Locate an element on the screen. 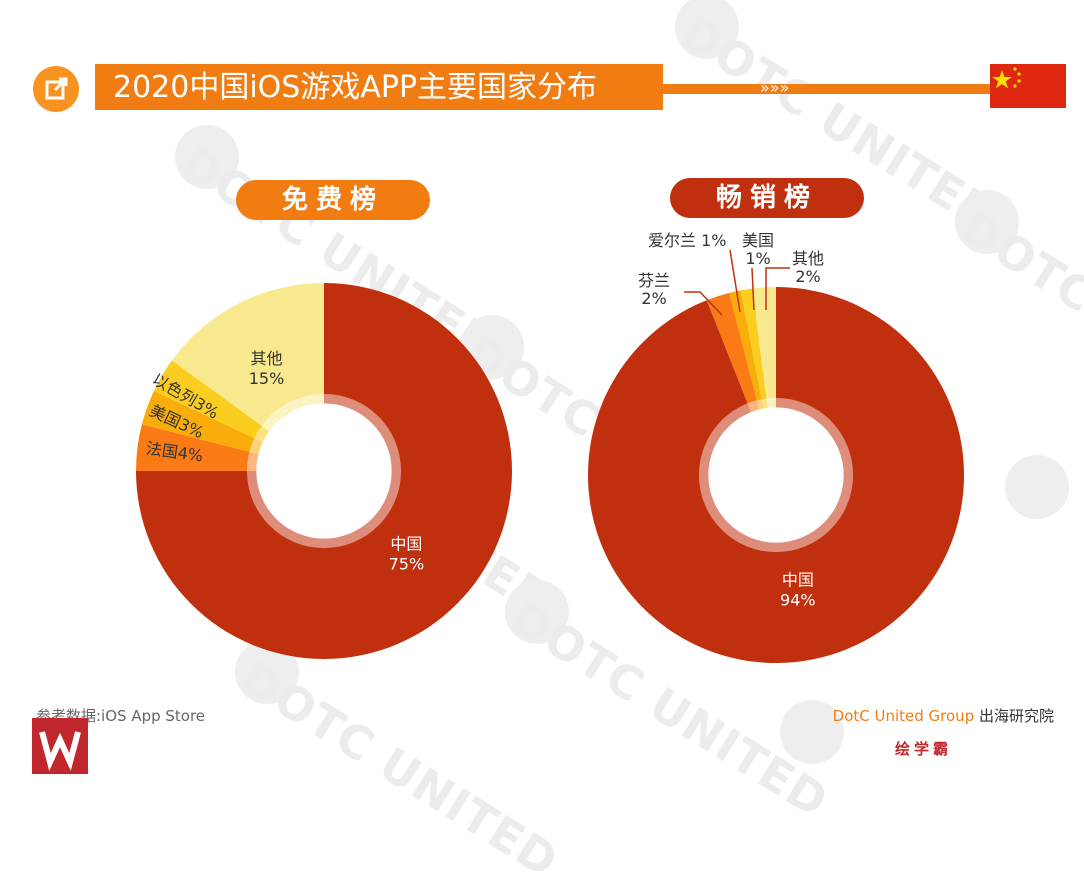  slice-label-value: 75% is located at coordinates (407, 563).